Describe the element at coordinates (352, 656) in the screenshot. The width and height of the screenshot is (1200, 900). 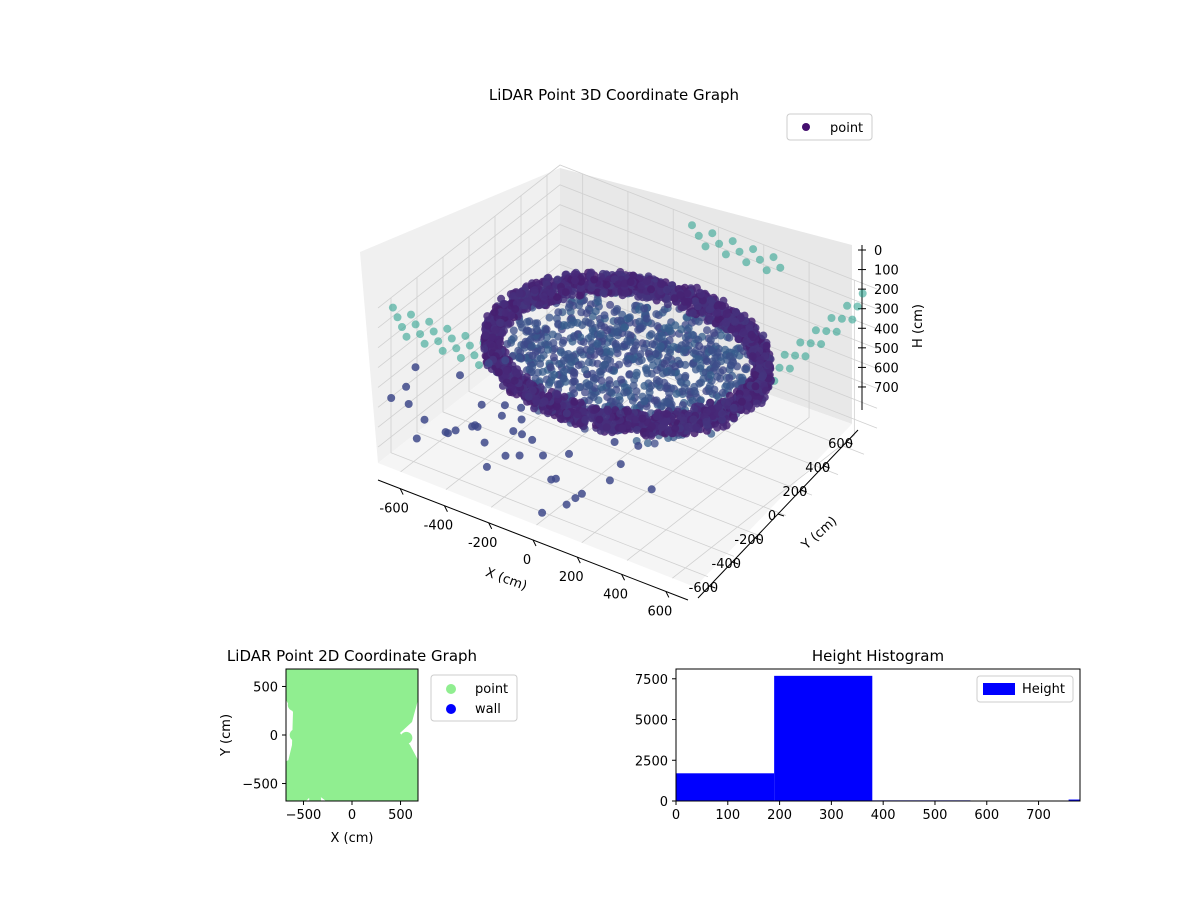
I see `title-2d: LiDAR Point 2D Coordinate Graph` at that location.